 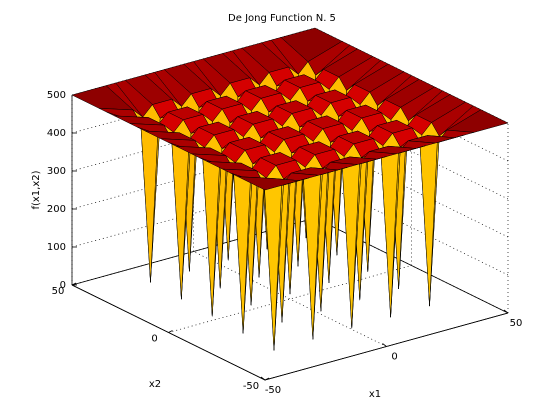 What do you see at coordinates (63, 285) in the screenshot?
I see `z-tick-label: 0` at bounding box center [63, 285].